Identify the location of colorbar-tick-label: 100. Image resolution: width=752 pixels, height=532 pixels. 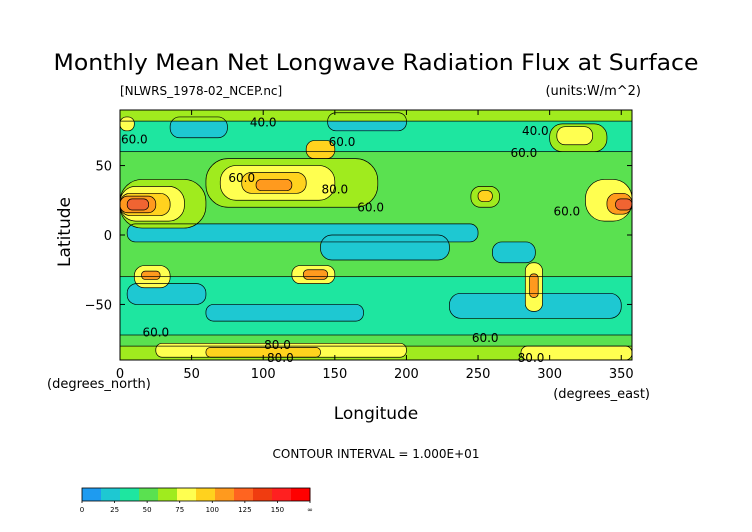
(212, 510).